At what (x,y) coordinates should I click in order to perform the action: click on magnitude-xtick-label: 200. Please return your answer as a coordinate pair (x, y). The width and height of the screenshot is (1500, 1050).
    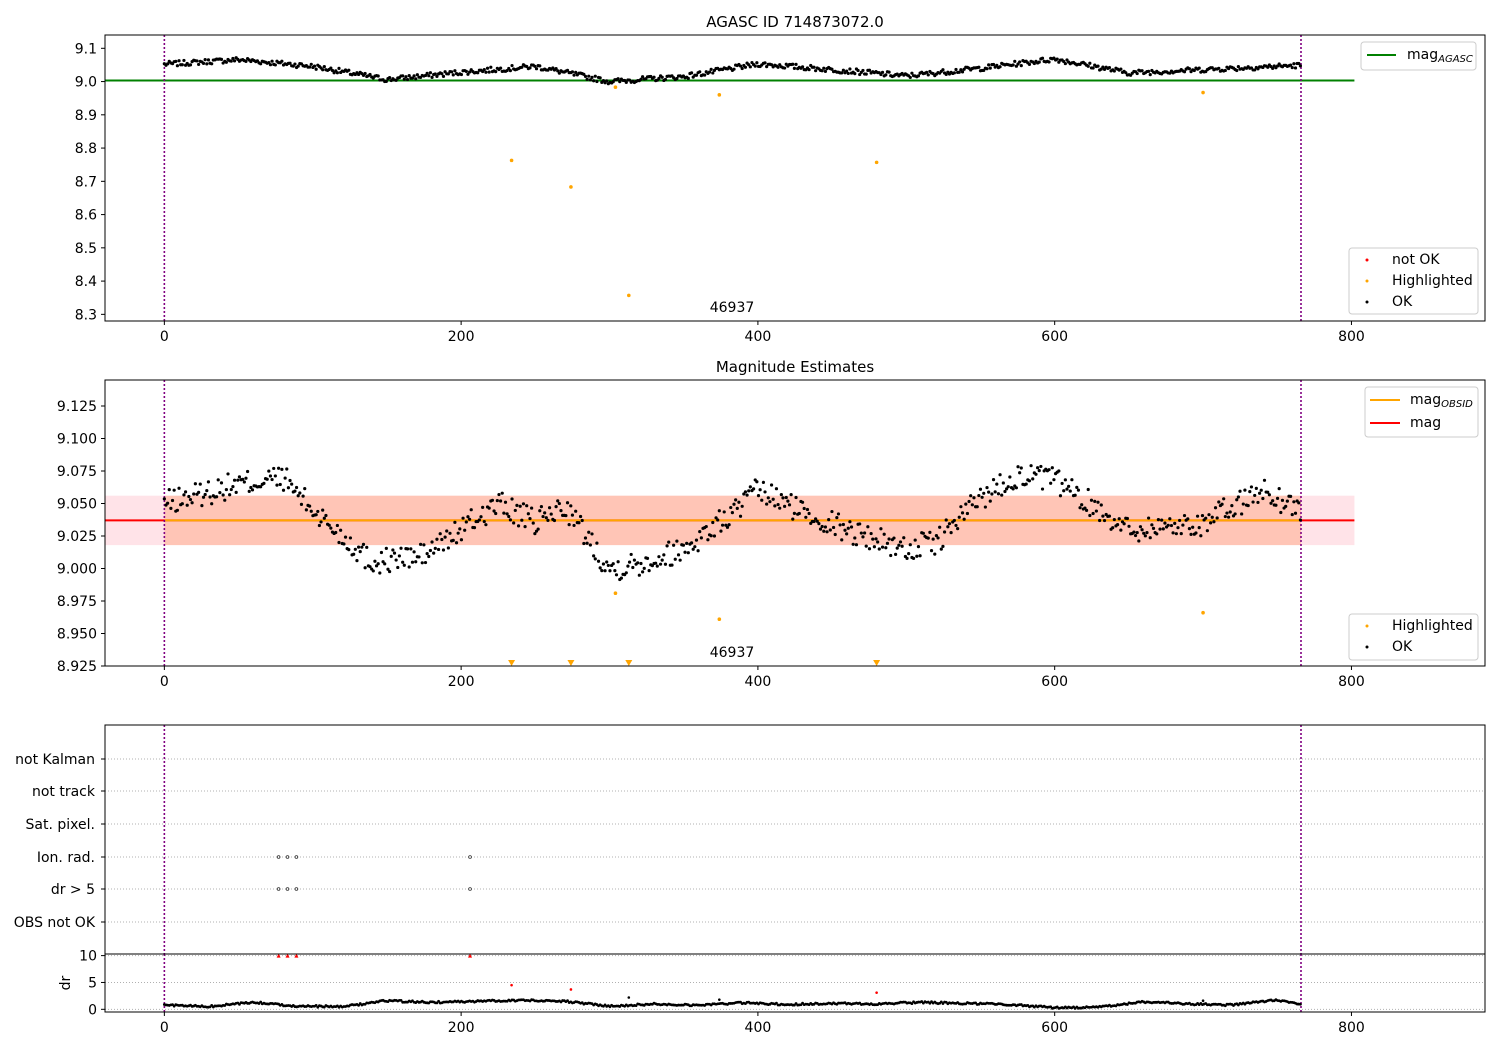
    Looking at the image, I should click on (461, 682).